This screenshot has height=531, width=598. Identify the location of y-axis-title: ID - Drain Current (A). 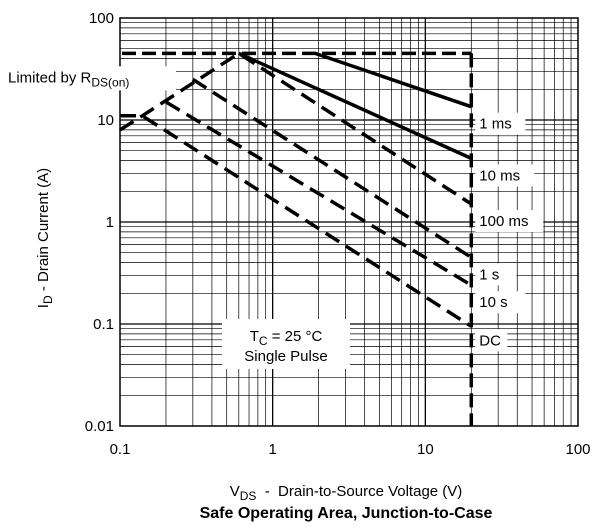
(45, 238).